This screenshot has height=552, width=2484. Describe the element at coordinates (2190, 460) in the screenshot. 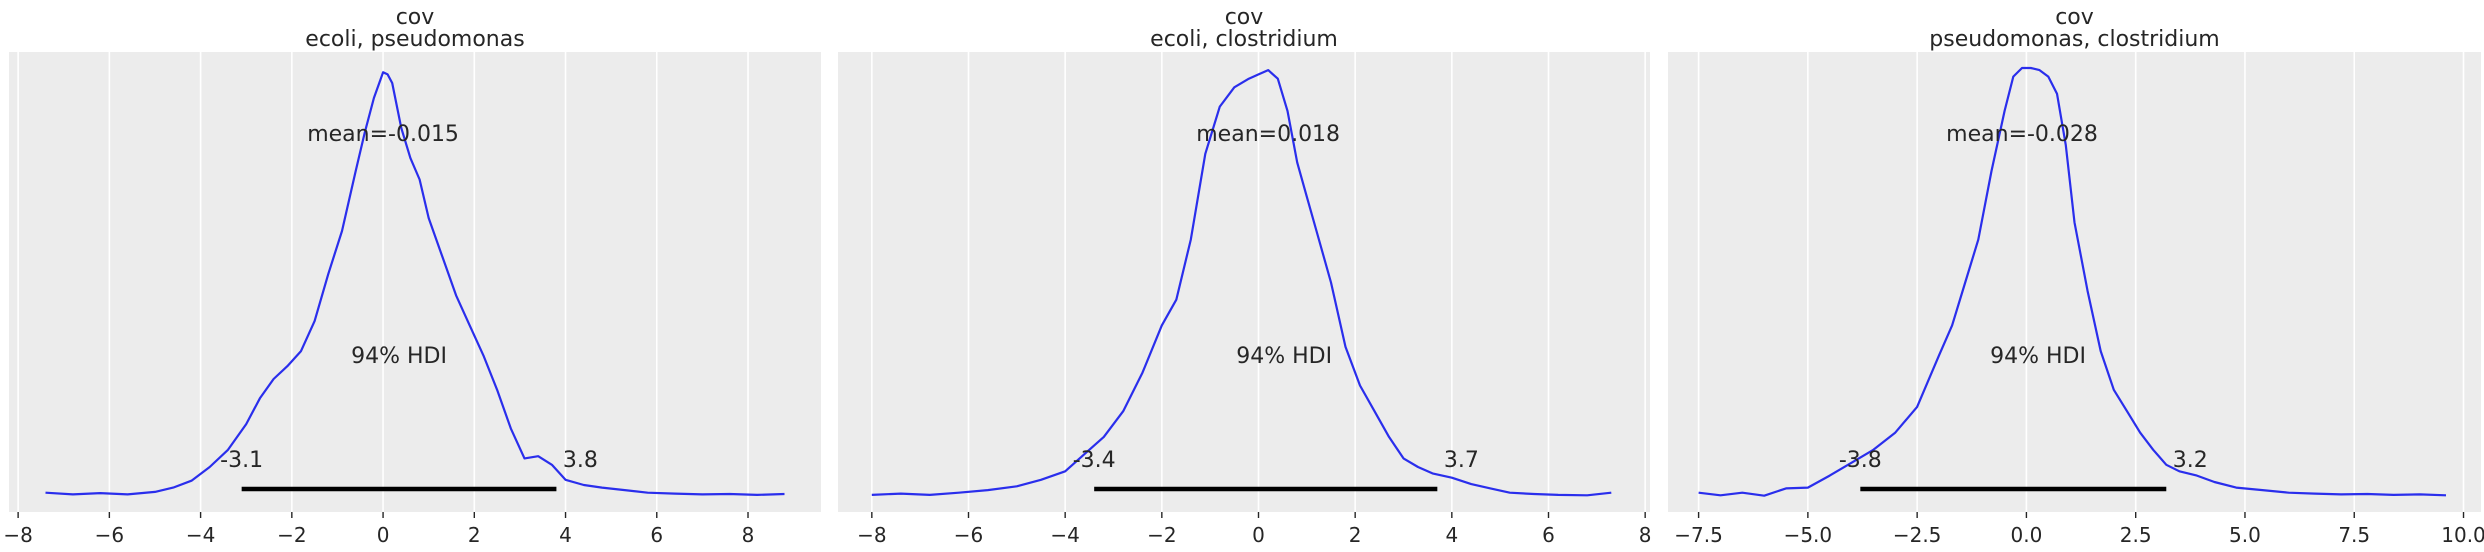

I see `hdi-high-label: 3.2` at that location.